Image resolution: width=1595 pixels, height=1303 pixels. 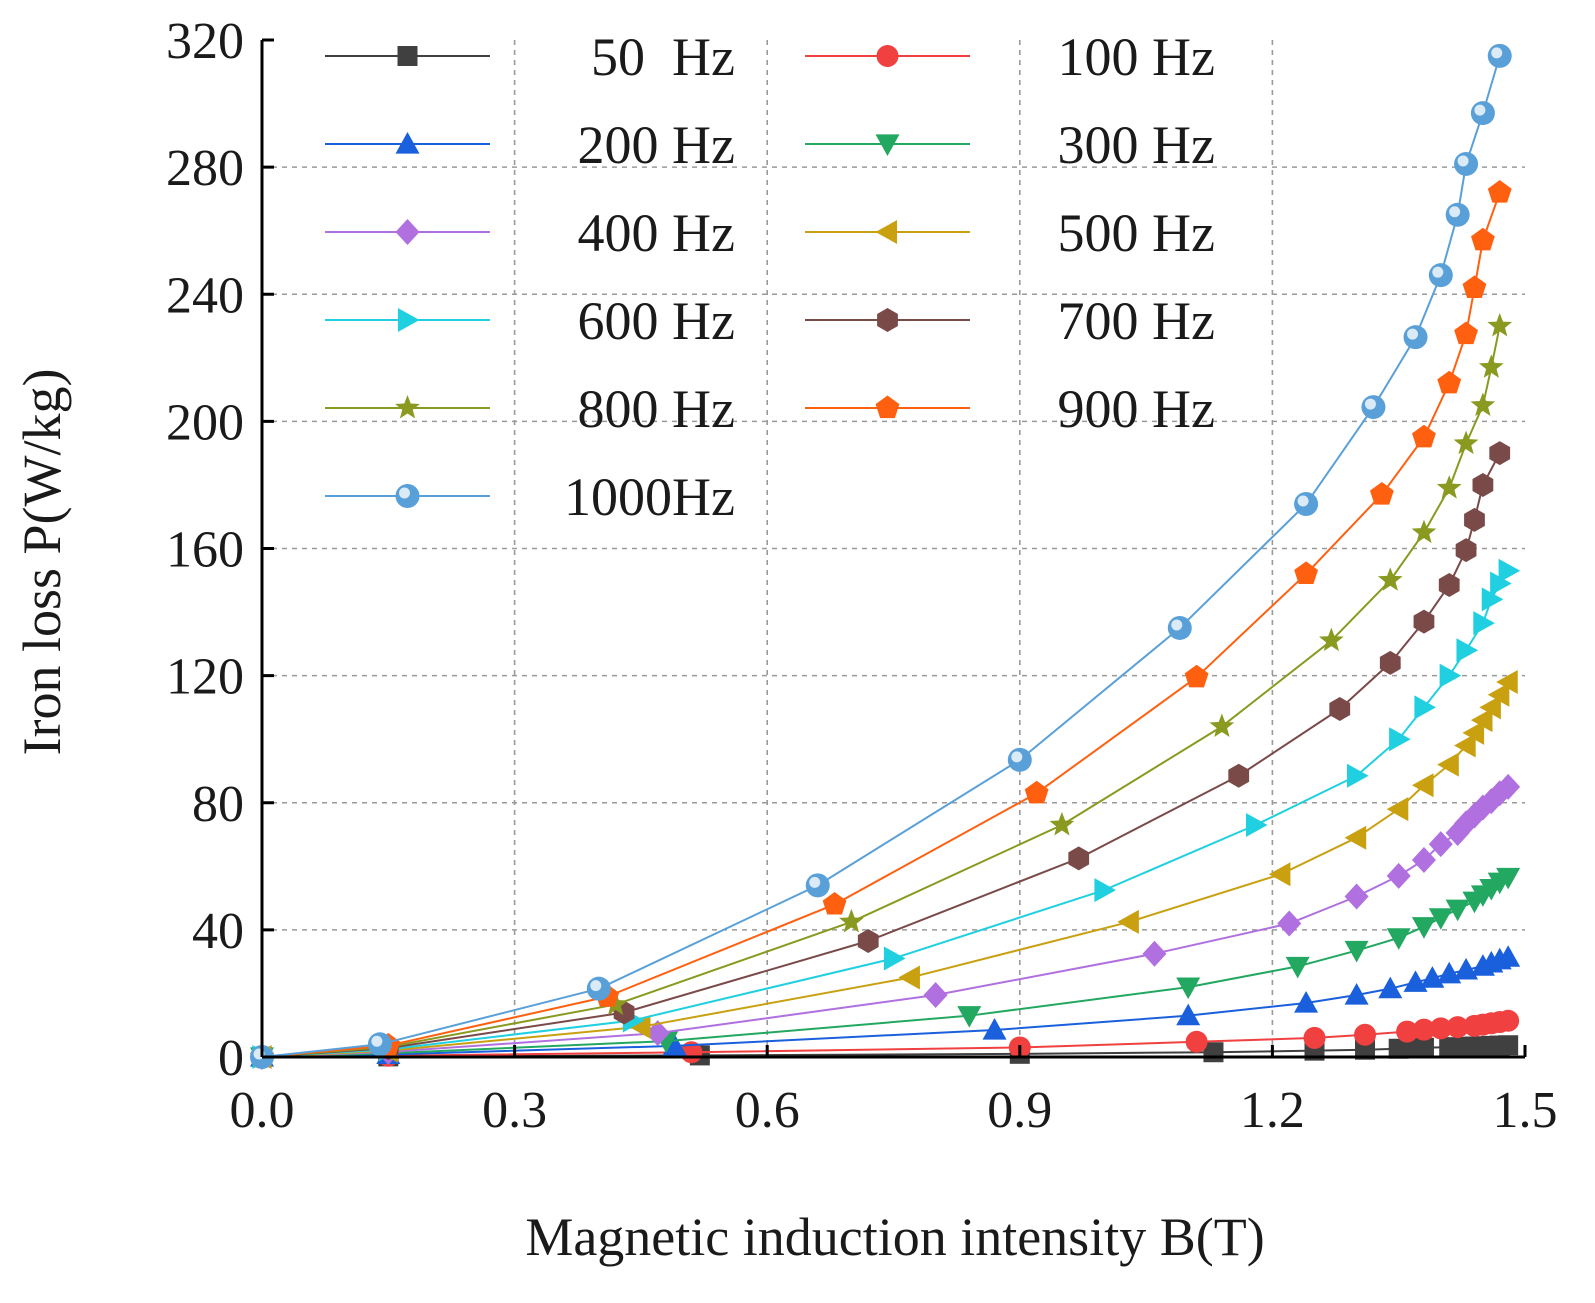 What do you see at coordinates (1136, 57) in the screenshot?
I see `legend-label-1: 100 Hz` at bounding box center [1136, 57].